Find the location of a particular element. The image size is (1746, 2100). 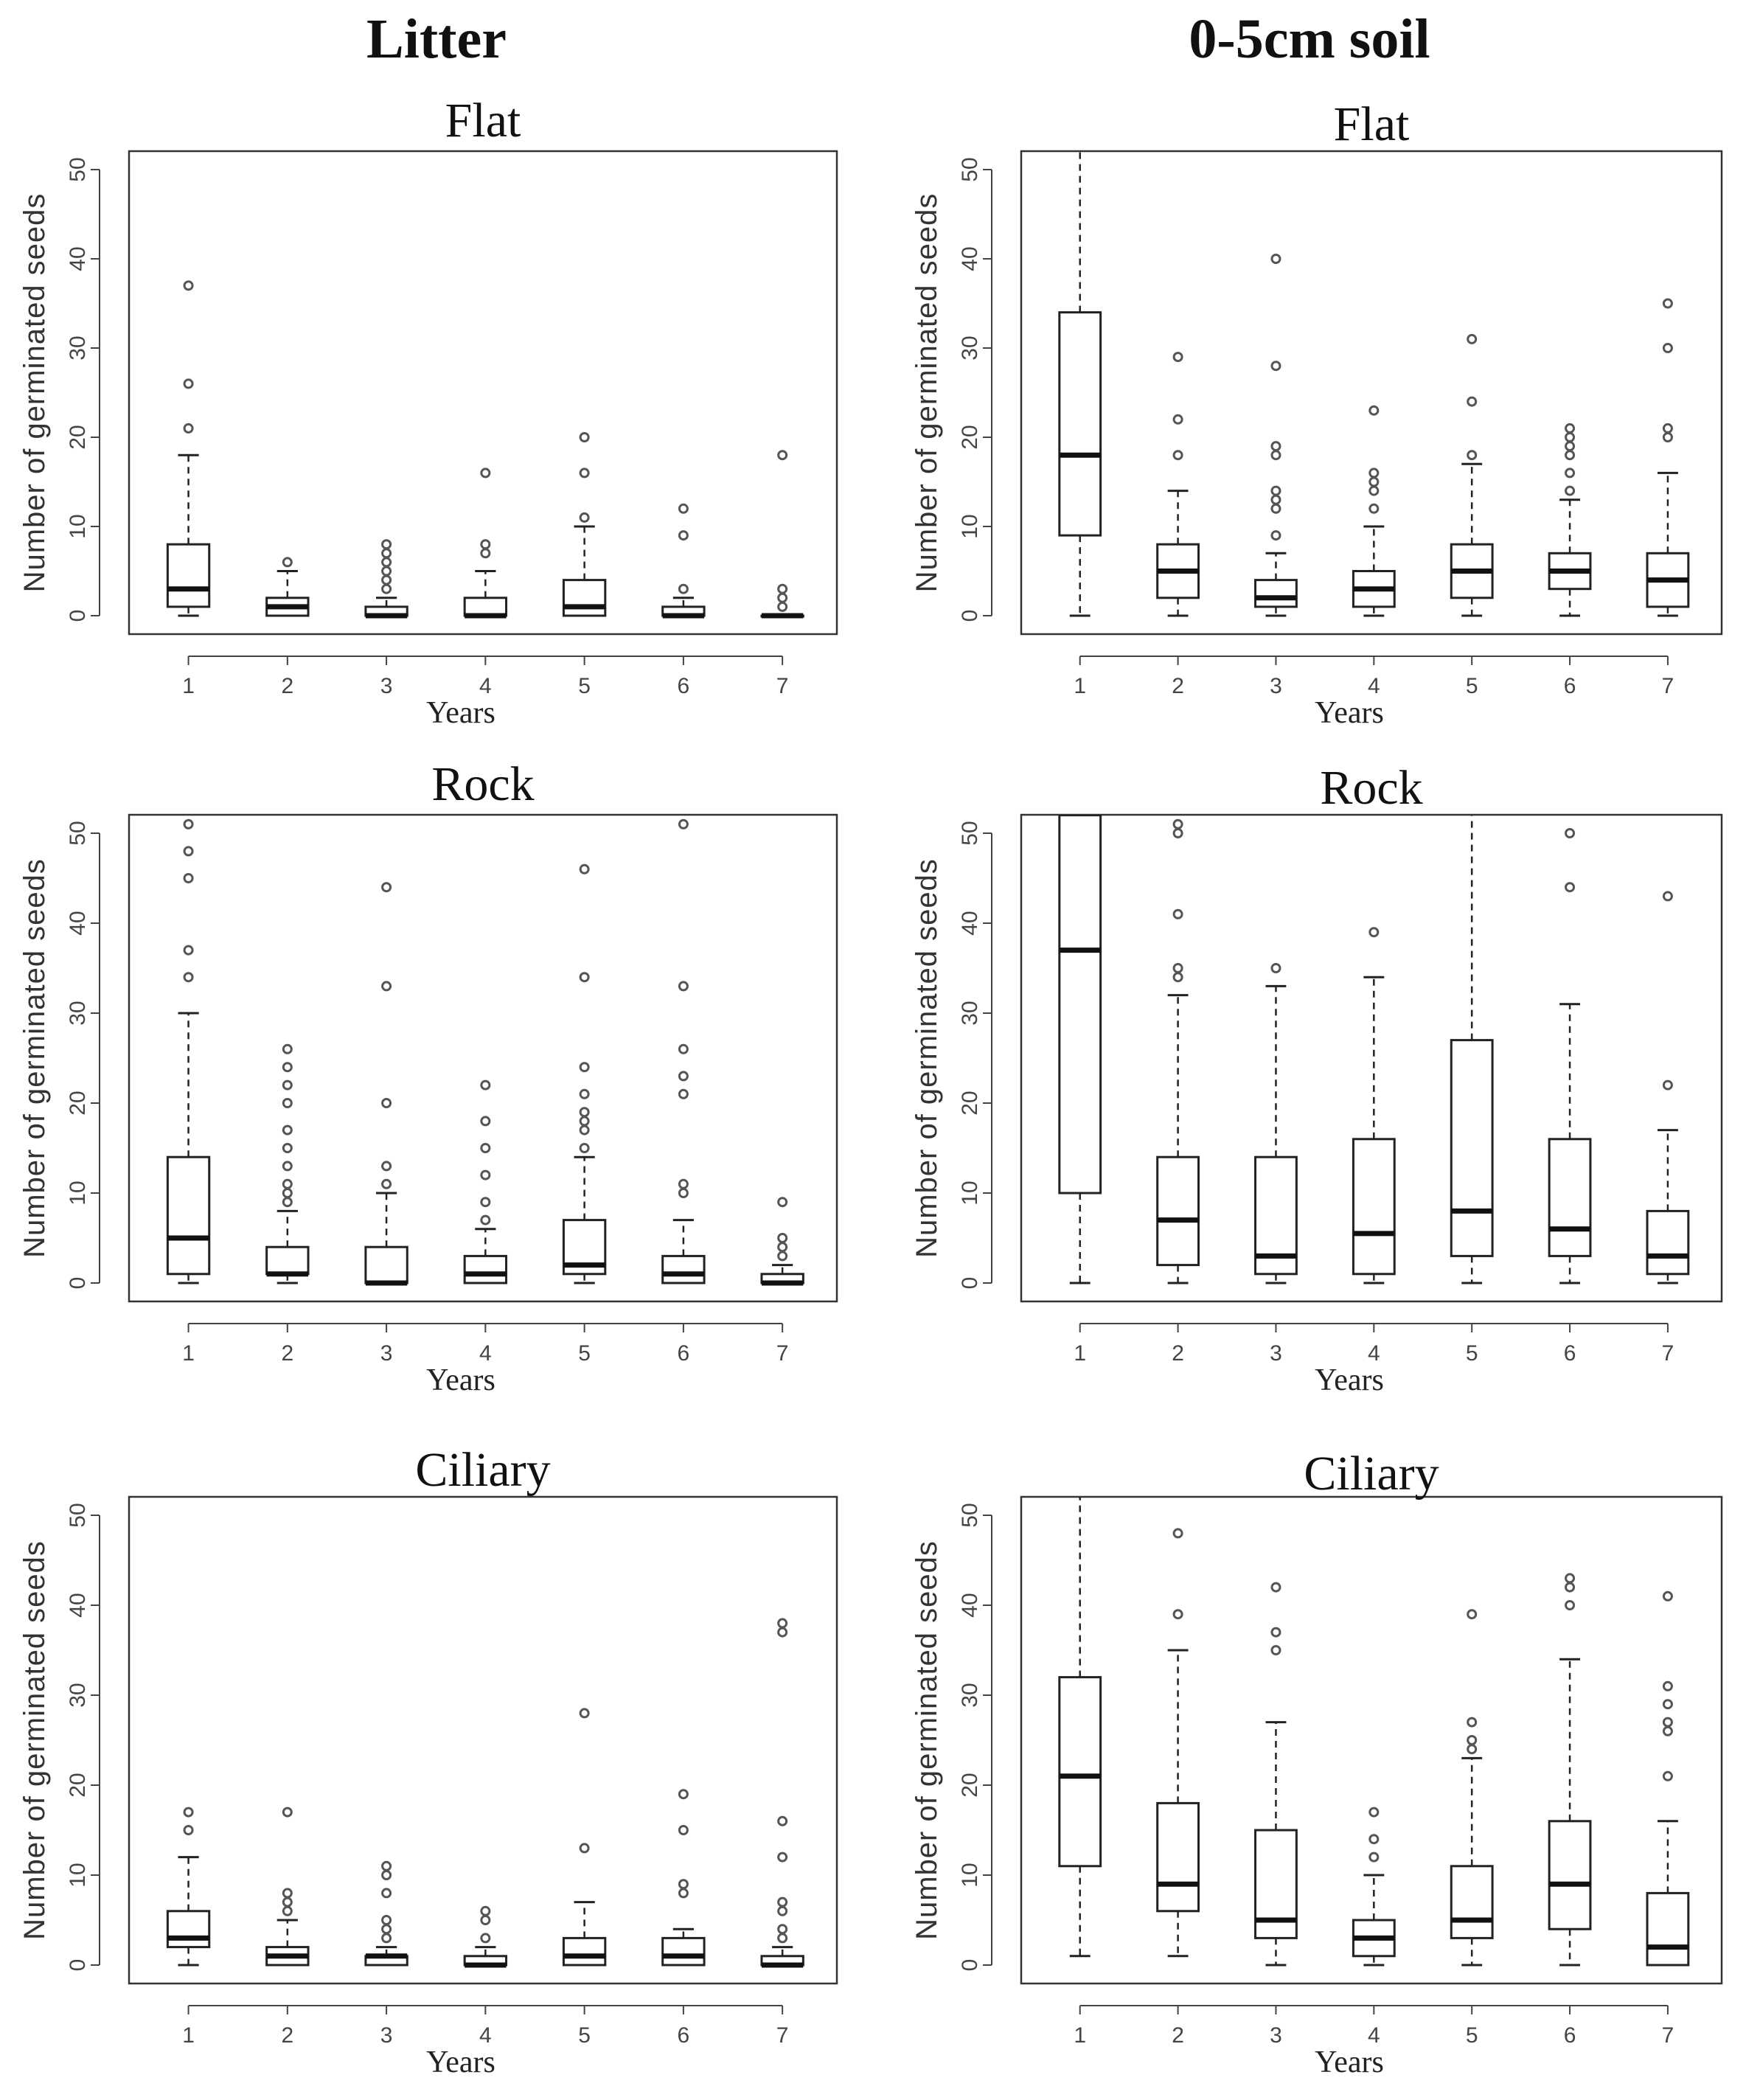

y-tick-label: 30 is located at coordinates (970, 1695).